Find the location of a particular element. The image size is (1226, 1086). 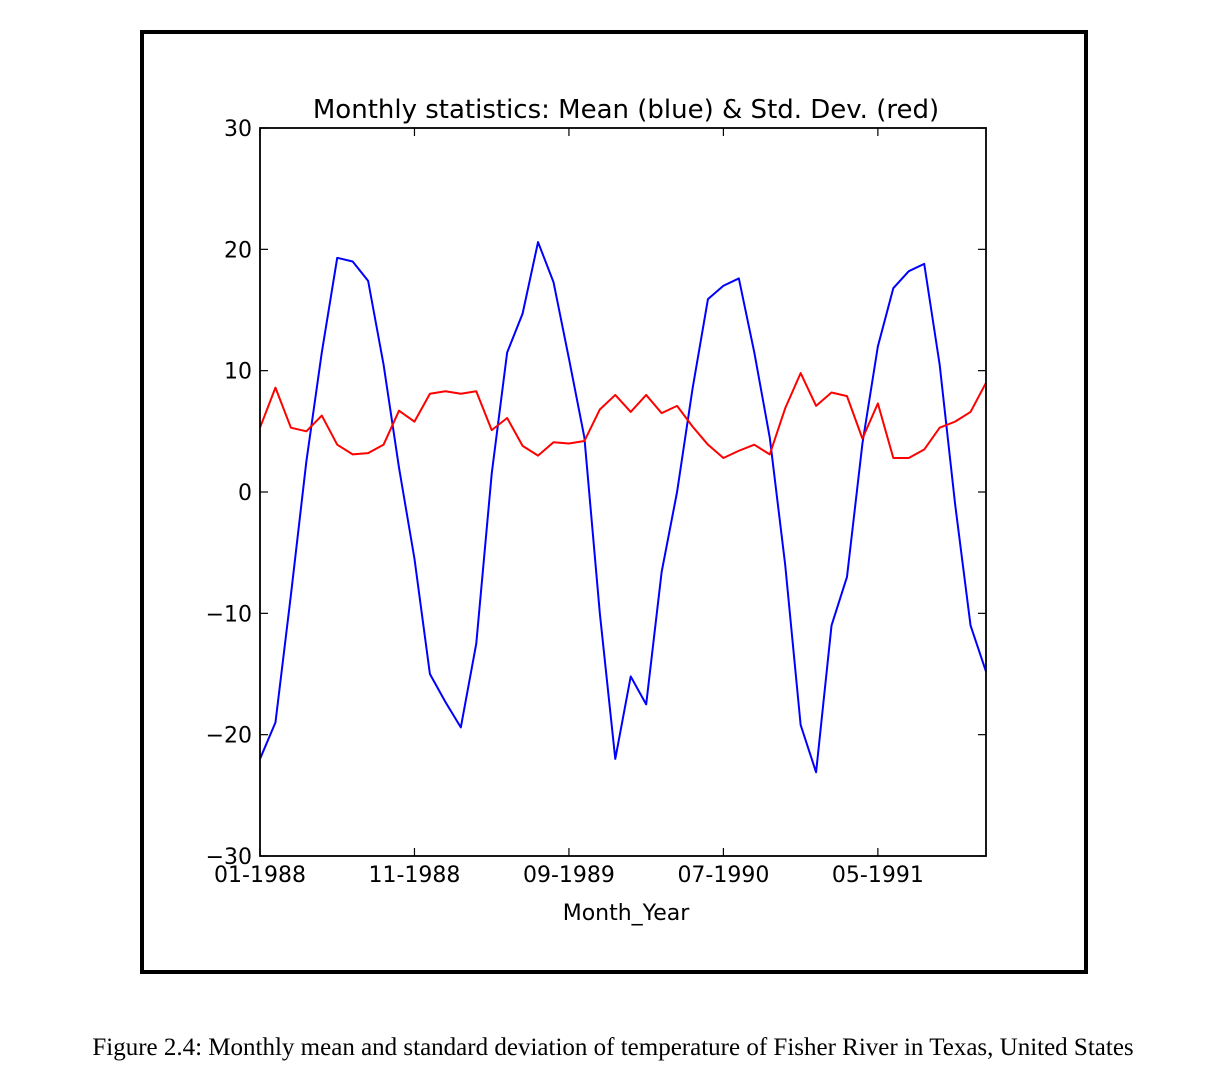

x-tick-label: 11-1988 is located at coordinates (415, 875).